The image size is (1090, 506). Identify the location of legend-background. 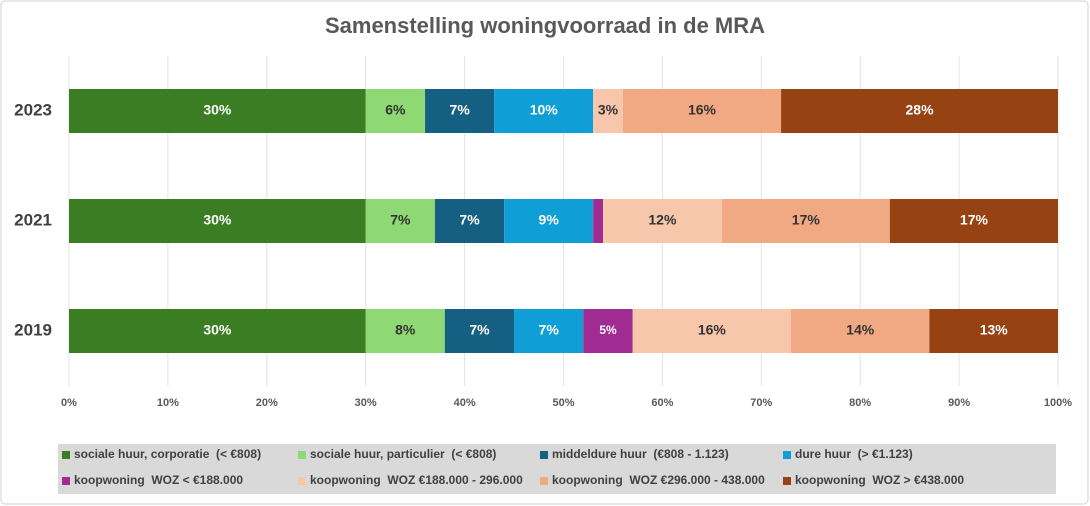
(557, 469).